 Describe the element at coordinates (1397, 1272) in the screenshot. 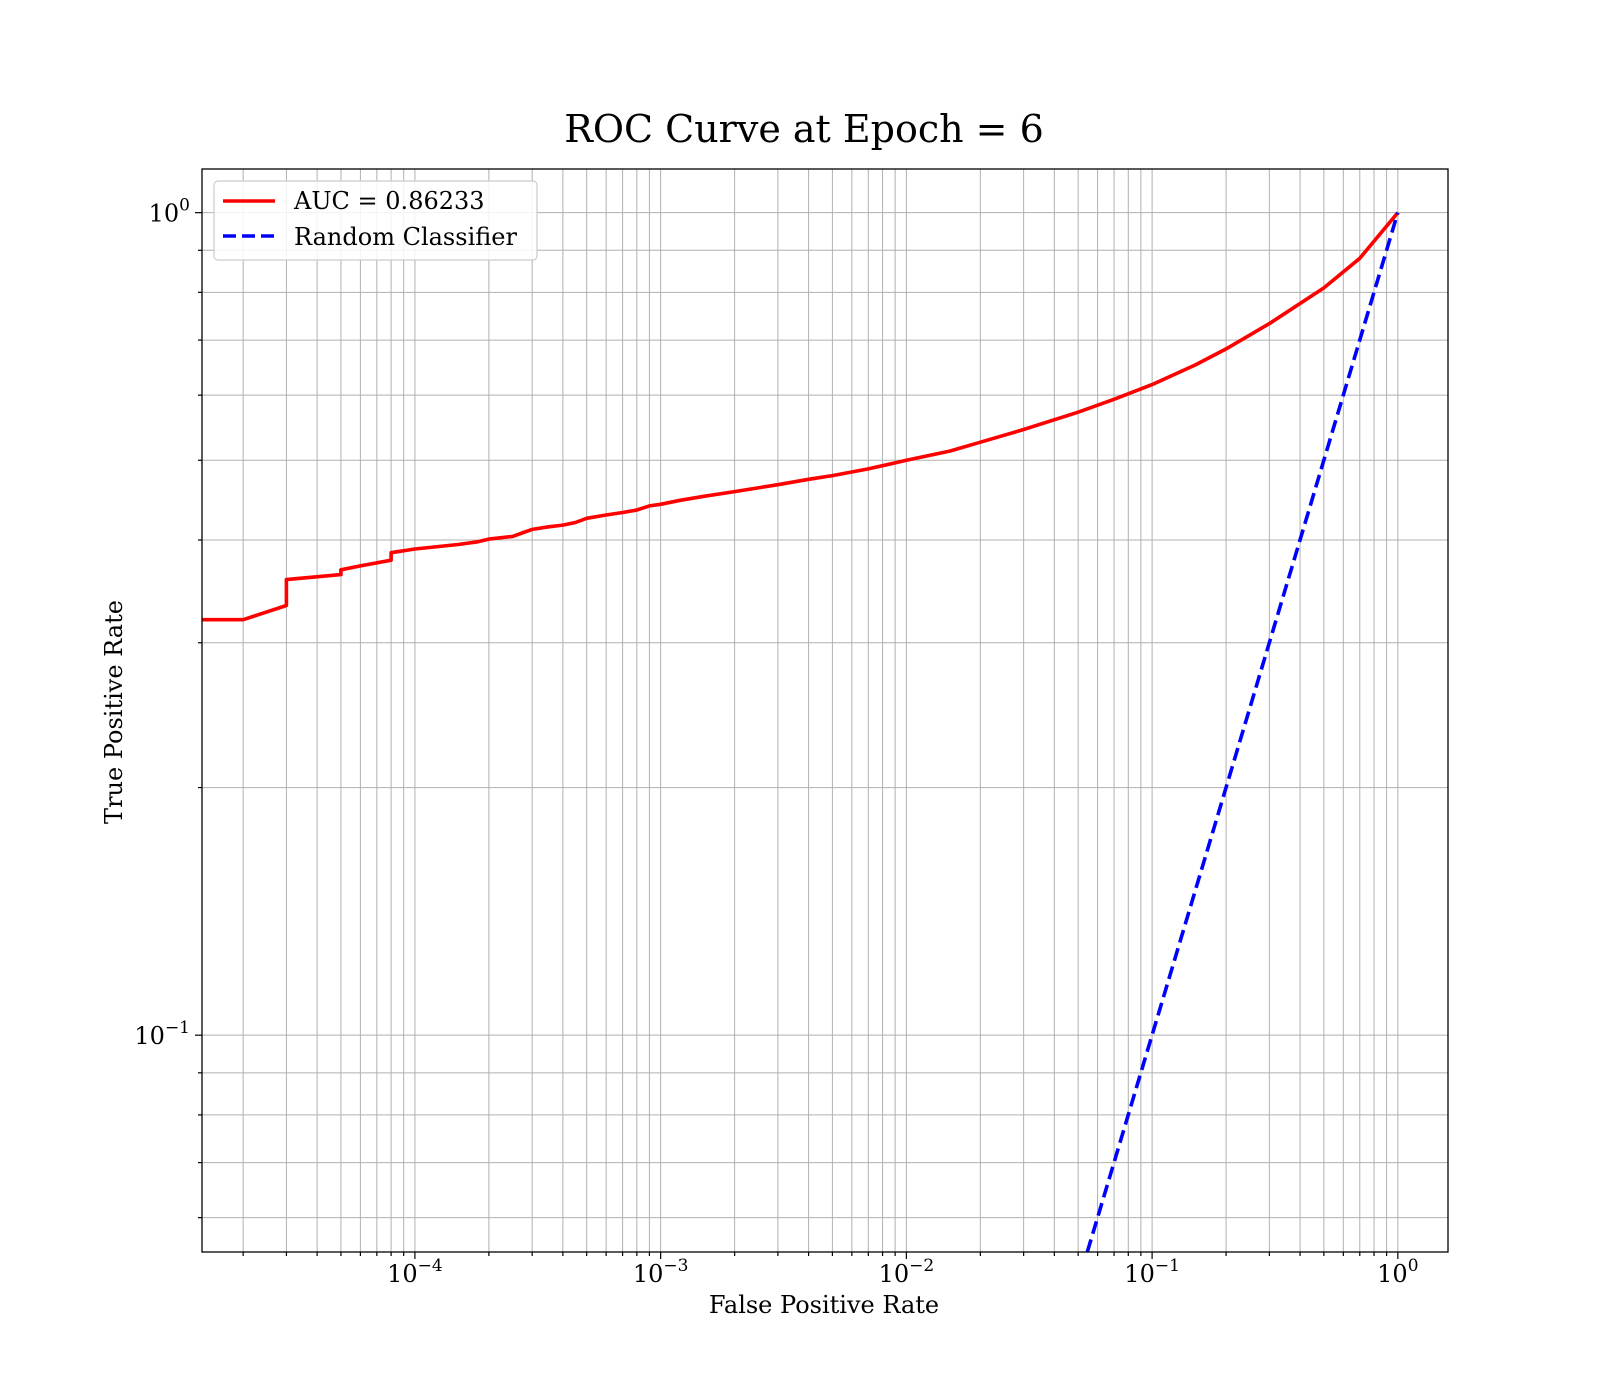

I see `x-tick-label: 10⁰` at that location.